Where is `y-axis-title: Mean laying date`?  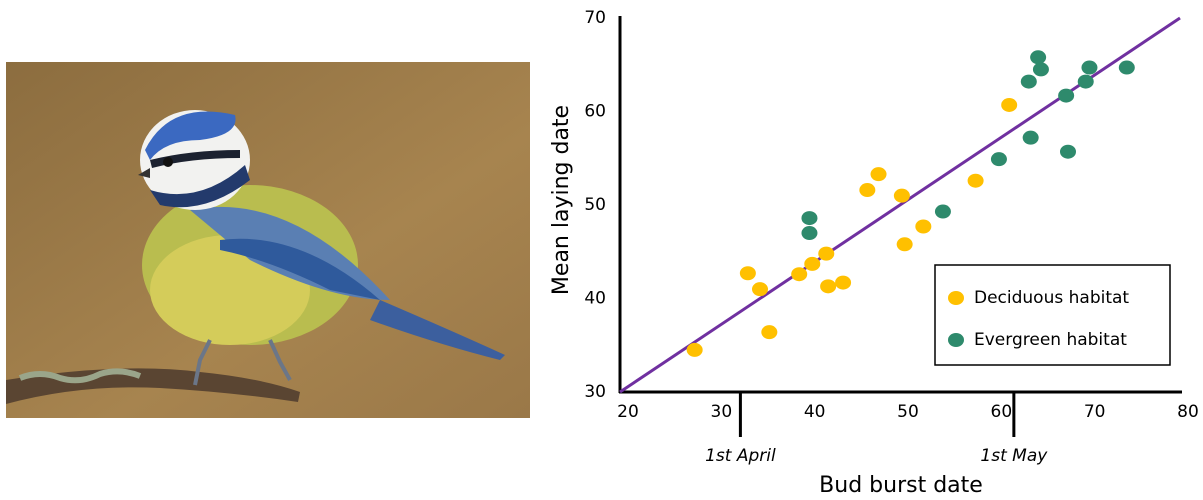
y-axis-title: Mean laying date is located at coordinates (561, 200).